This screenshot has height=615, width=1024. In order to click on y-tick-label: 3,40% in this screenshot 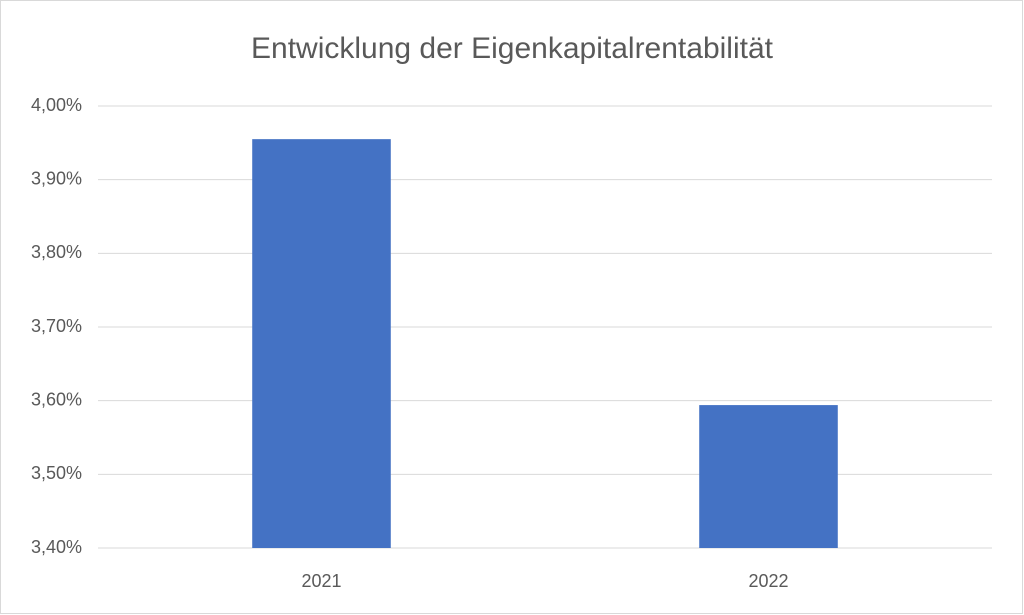, I will do `click(56, 547)`.